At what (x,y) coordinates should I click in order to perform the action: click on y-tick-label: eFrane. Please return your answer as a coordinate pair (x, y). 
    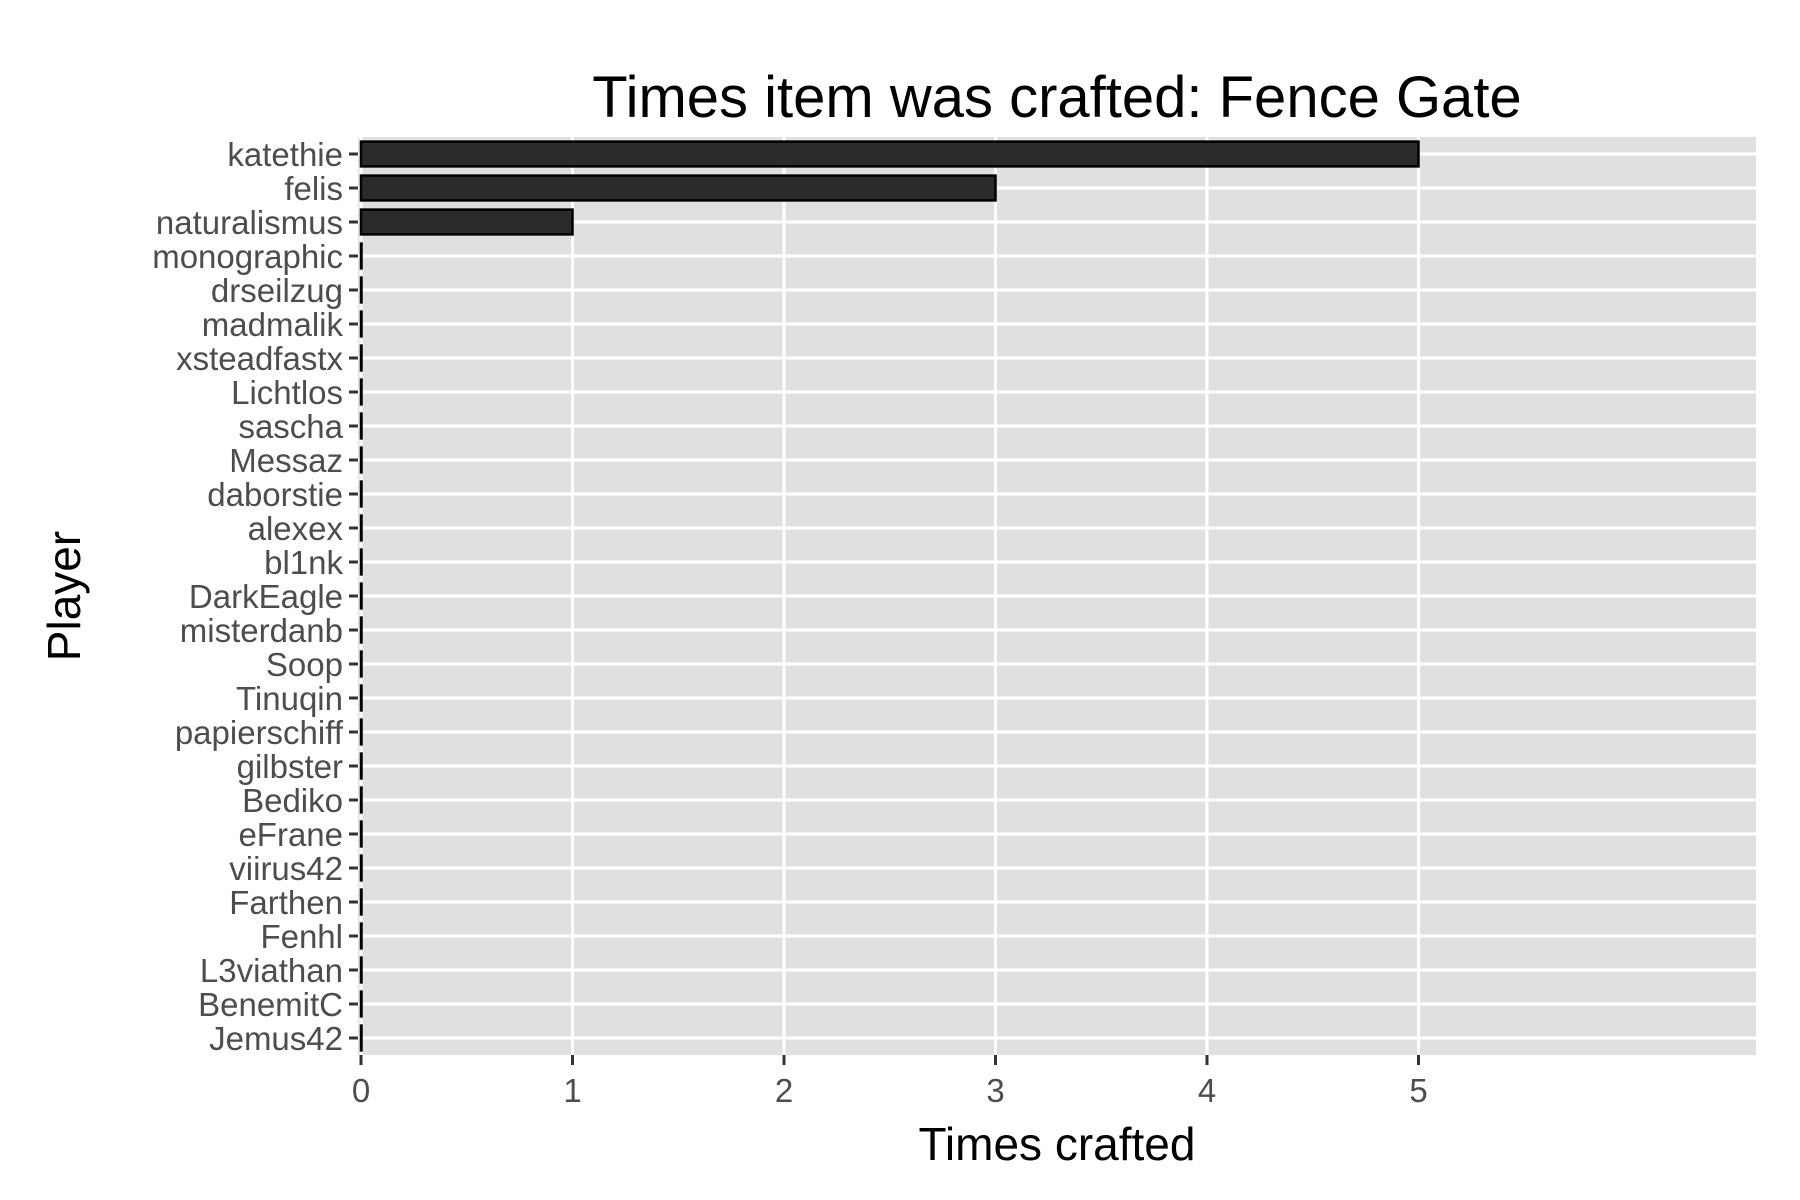
    Looking at the image, I should click on (290, 834).